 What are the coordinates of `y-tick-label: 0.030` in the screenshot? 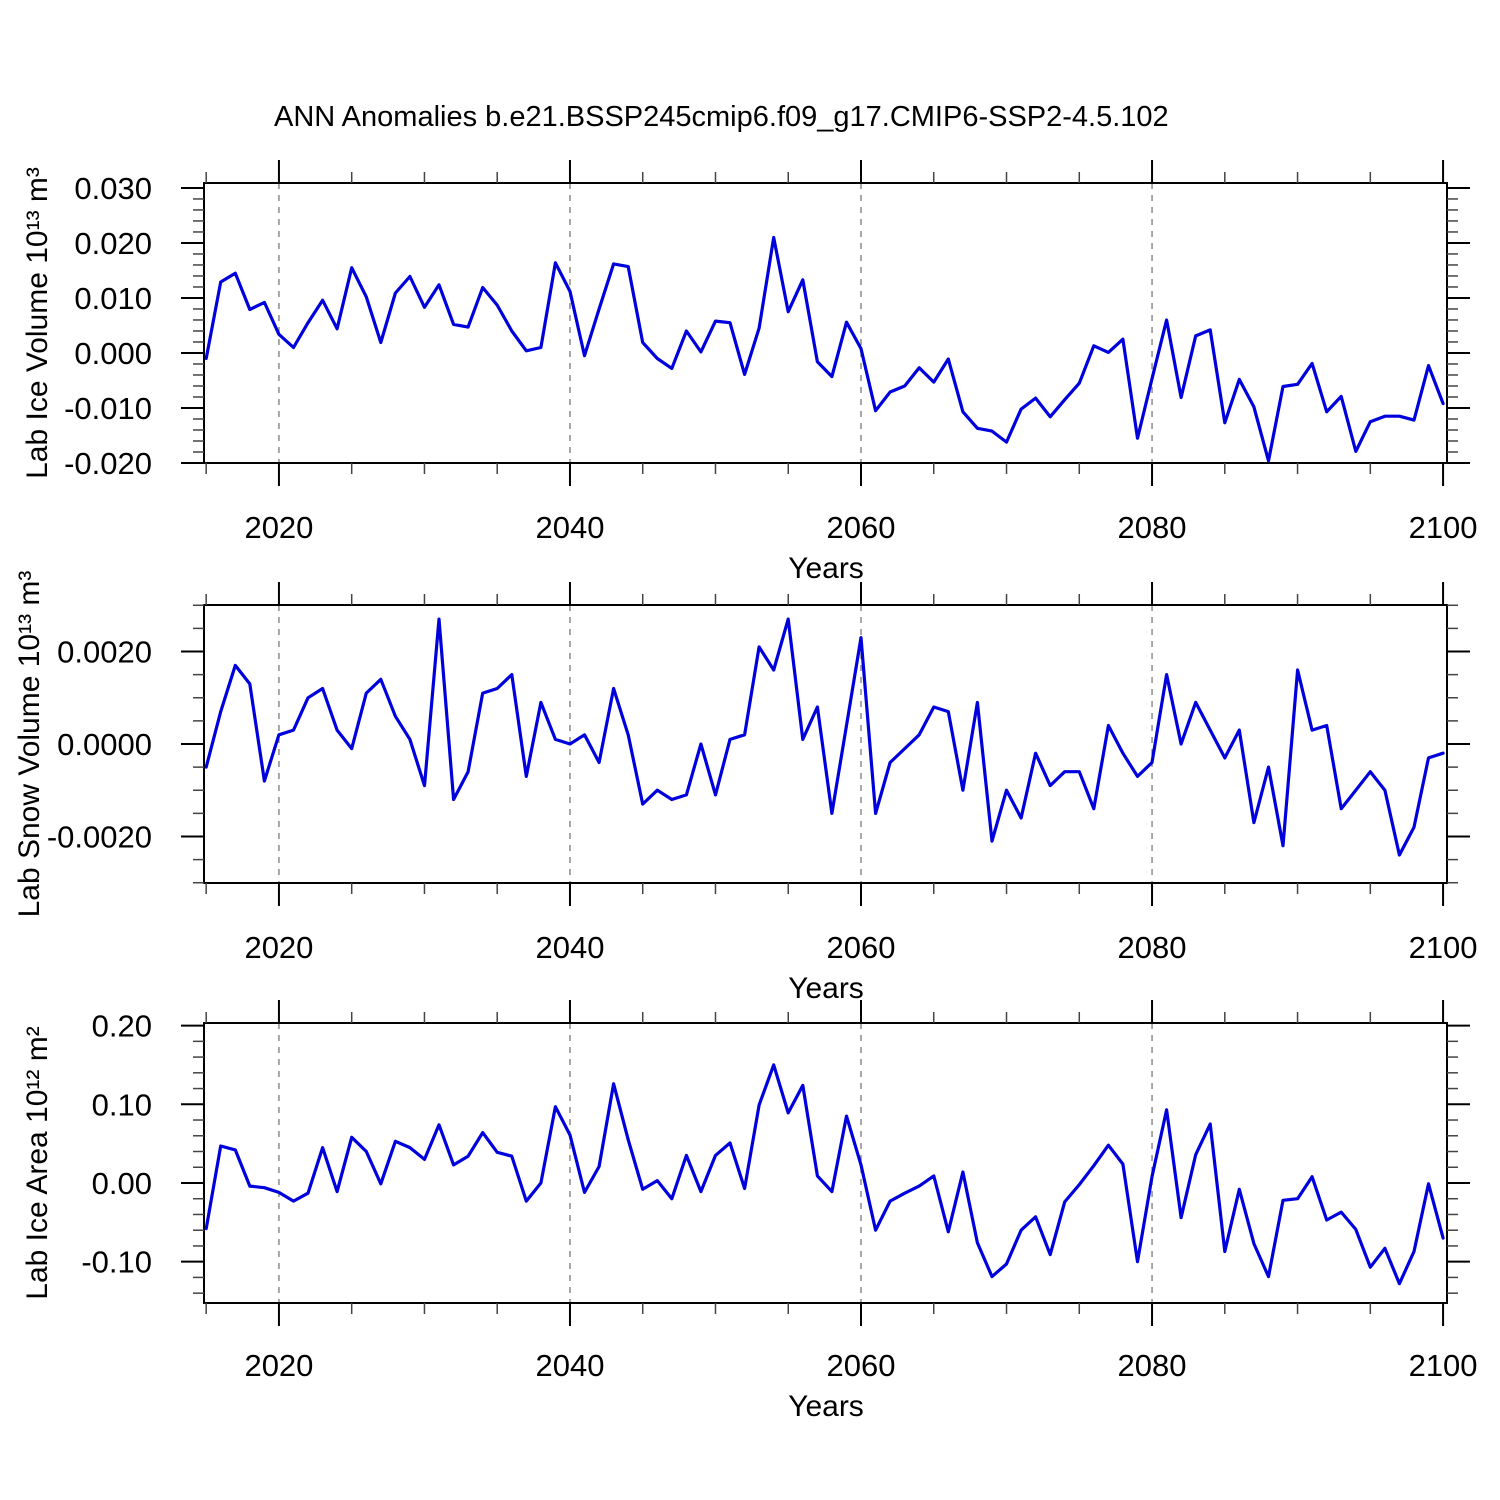 It's located at (113, 188).